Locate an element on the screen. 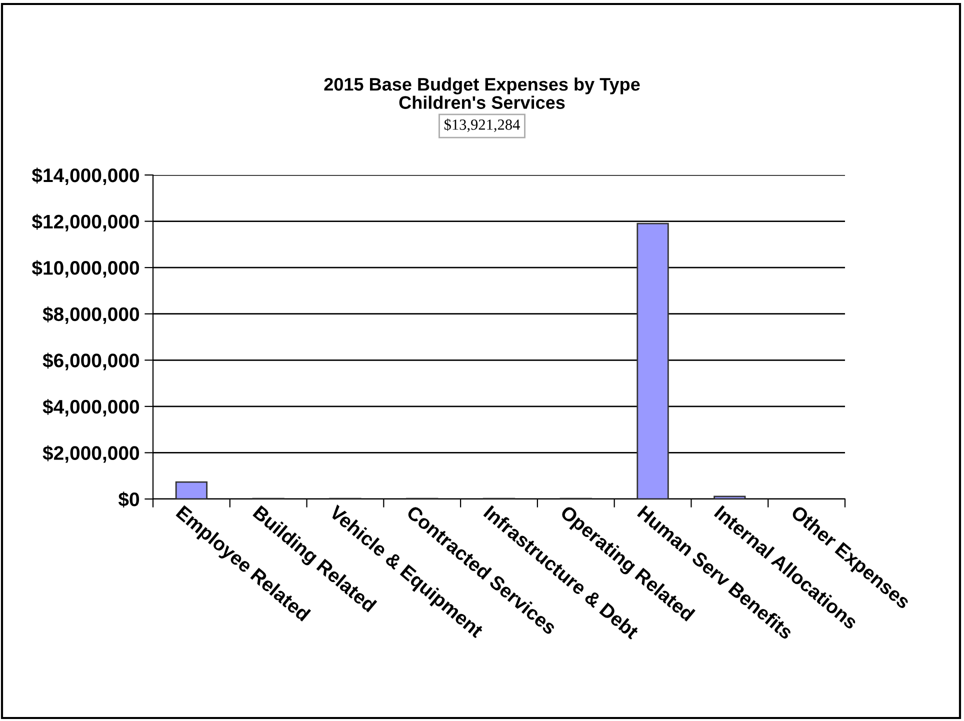 The width and height of the screenshot is (964, 721). chart-title: 2015 Base Budget Expenses by Type Children's Services is located at coordinates (482, 93).